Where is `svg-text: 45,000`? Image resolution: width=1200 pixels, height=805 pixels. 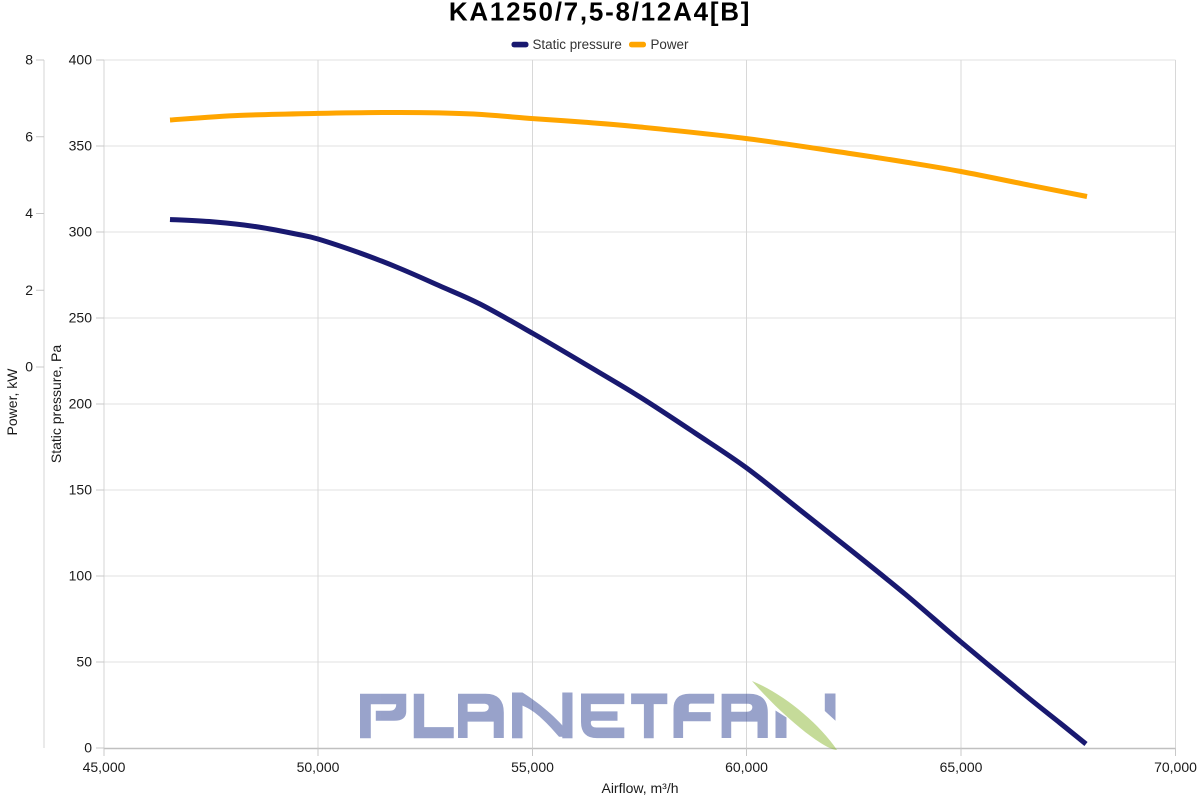 svg-text: 45,000 is located at coordinates (104, 767).